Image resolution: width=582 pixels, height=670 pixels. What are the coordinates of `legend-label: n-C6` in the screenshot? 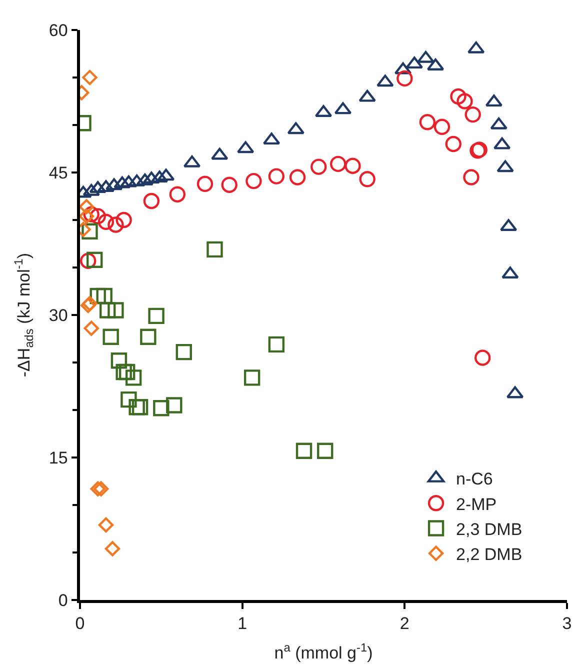 It's located at (474, 479).